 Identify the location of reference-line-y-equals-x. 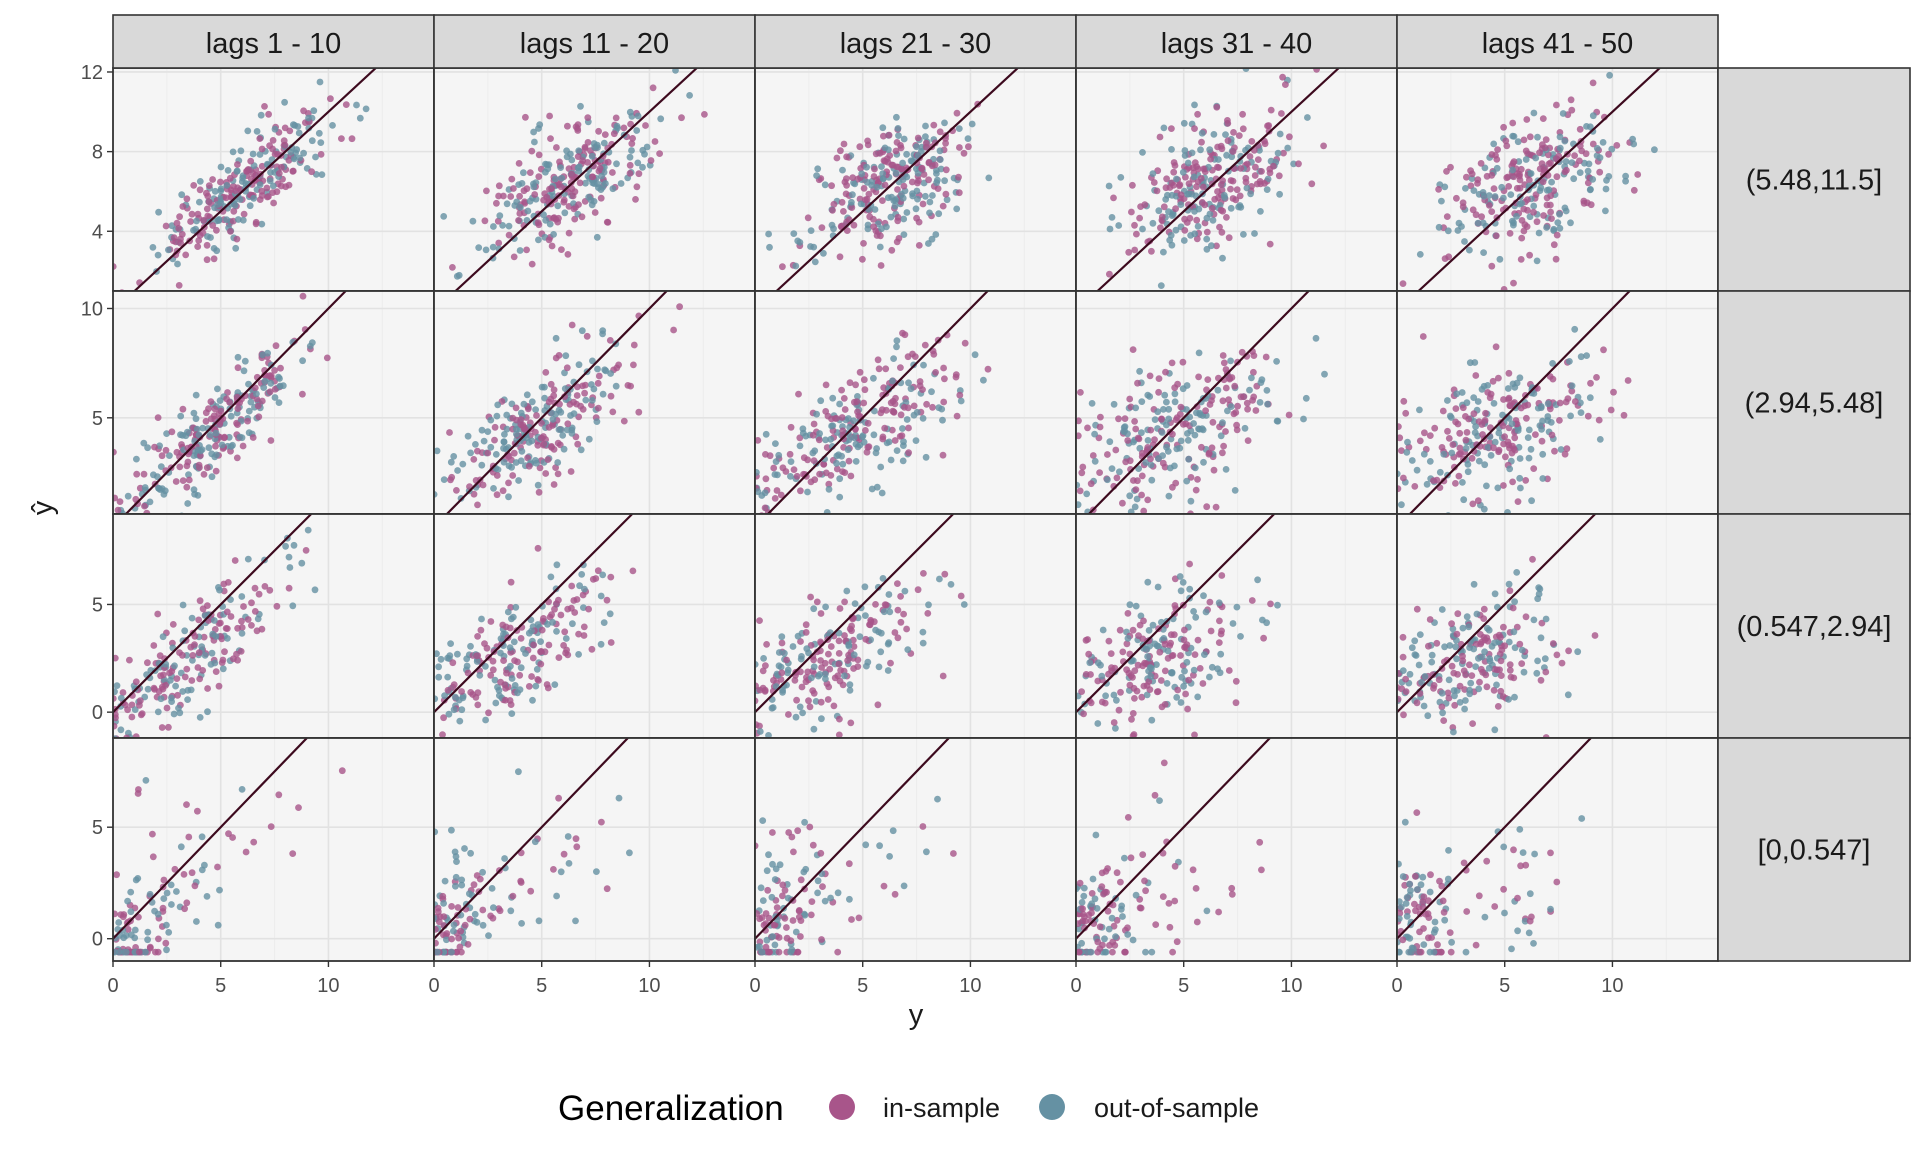
(878, 402).